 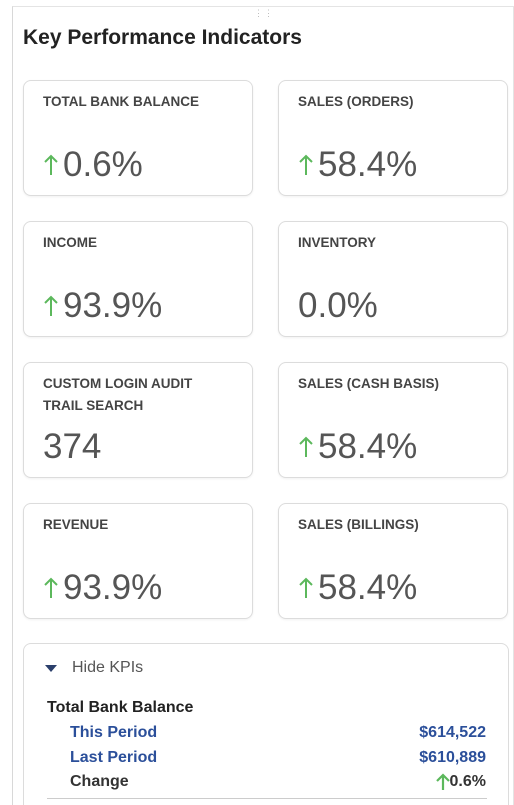 I want to click on toggle-button: Hide KPIs, so click(x=93, y=668).